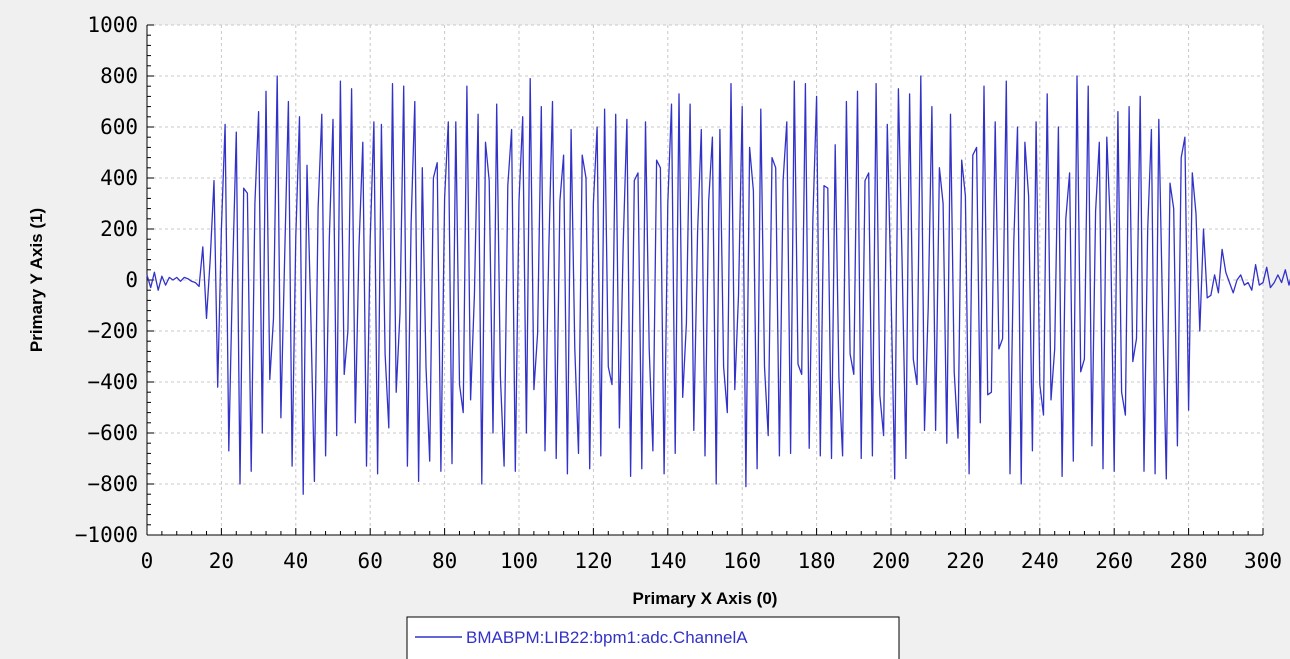 Image resolution: width=1290 pixels, height=659 pixels. I want to click on y-tick-label: 200, so click(119, 229).